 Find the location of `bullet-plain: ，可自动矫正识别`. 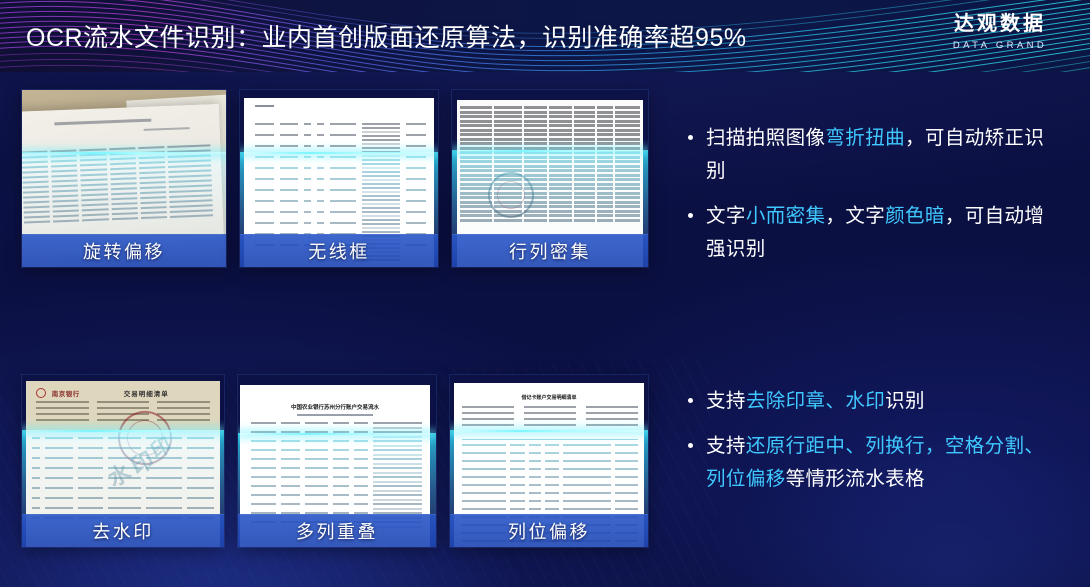

bullet-plain: ，可自动矫正识别 is located at coordinates (875, 154).